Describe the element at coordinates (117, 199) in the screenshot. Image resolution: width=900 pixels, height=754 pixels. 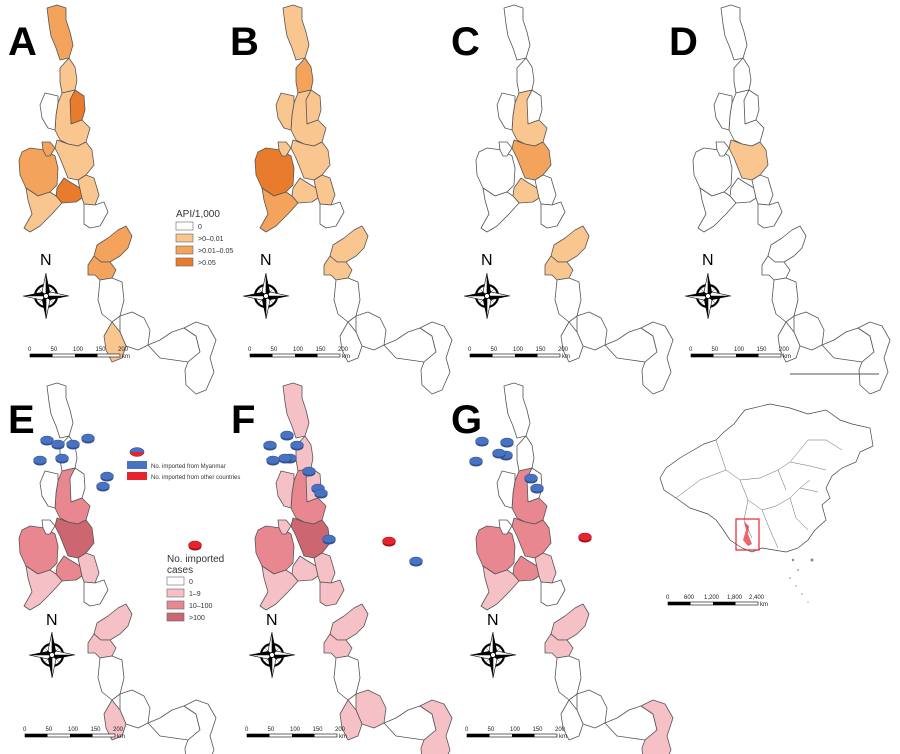
I see `panel-a-regions` at that location.